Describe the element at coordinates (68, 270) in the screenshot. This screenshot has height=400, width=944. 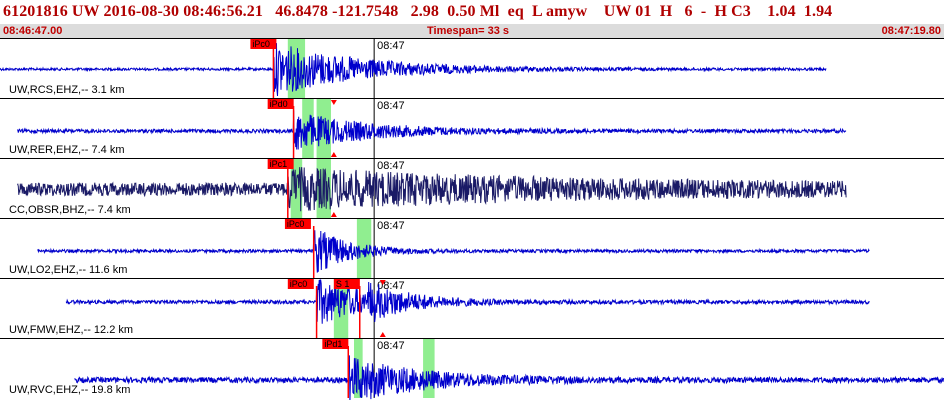
I see `station-label: UW,LO2,EHZ,-- 11.6 km` at that location.